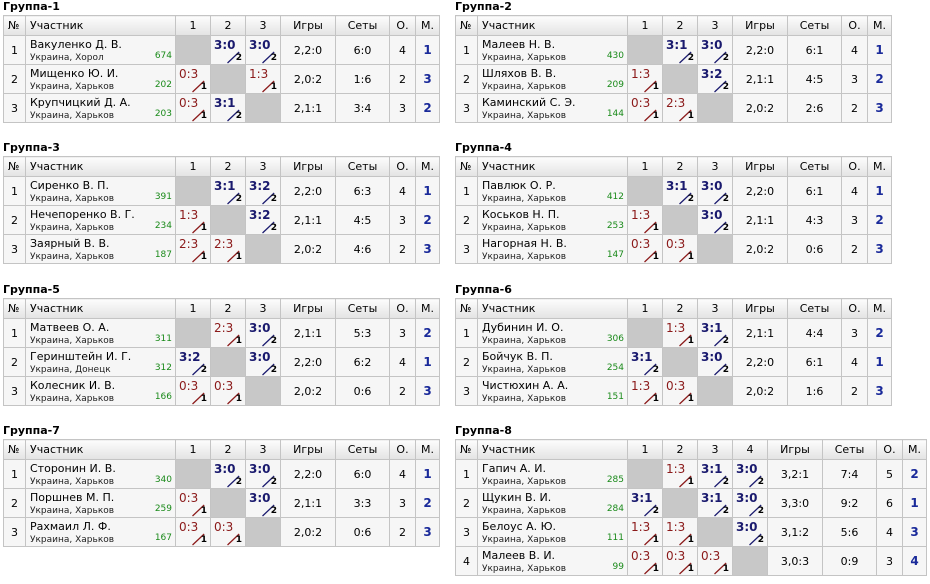 This screenshot has width=930, height=584. What do you see at coordinates (523, 327) in the screenshot?
I see `player-name: Дубинин И. О.` at bounding box center [523, 327].